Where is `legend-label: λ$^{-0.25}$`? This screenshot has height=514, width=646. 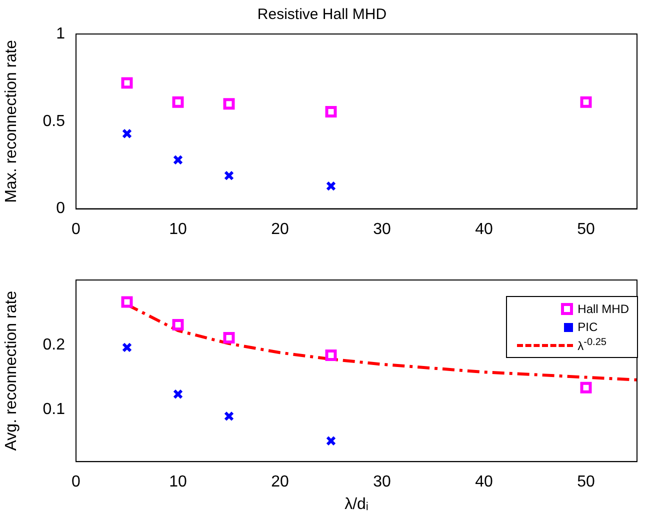
legend-label: λ$^{-0.25}$ is located at coordinates (592, 345).